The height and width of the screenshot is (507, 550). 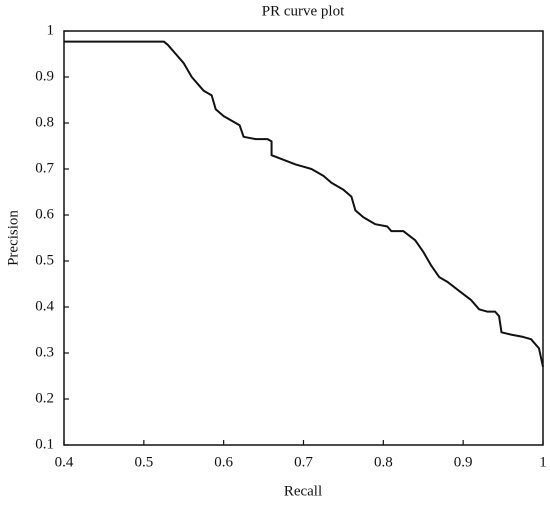 What do you see at coordinates (44, 398) in the screenshot?
I see `y-tick-label: 0.2` at bounding box center [44, 398].